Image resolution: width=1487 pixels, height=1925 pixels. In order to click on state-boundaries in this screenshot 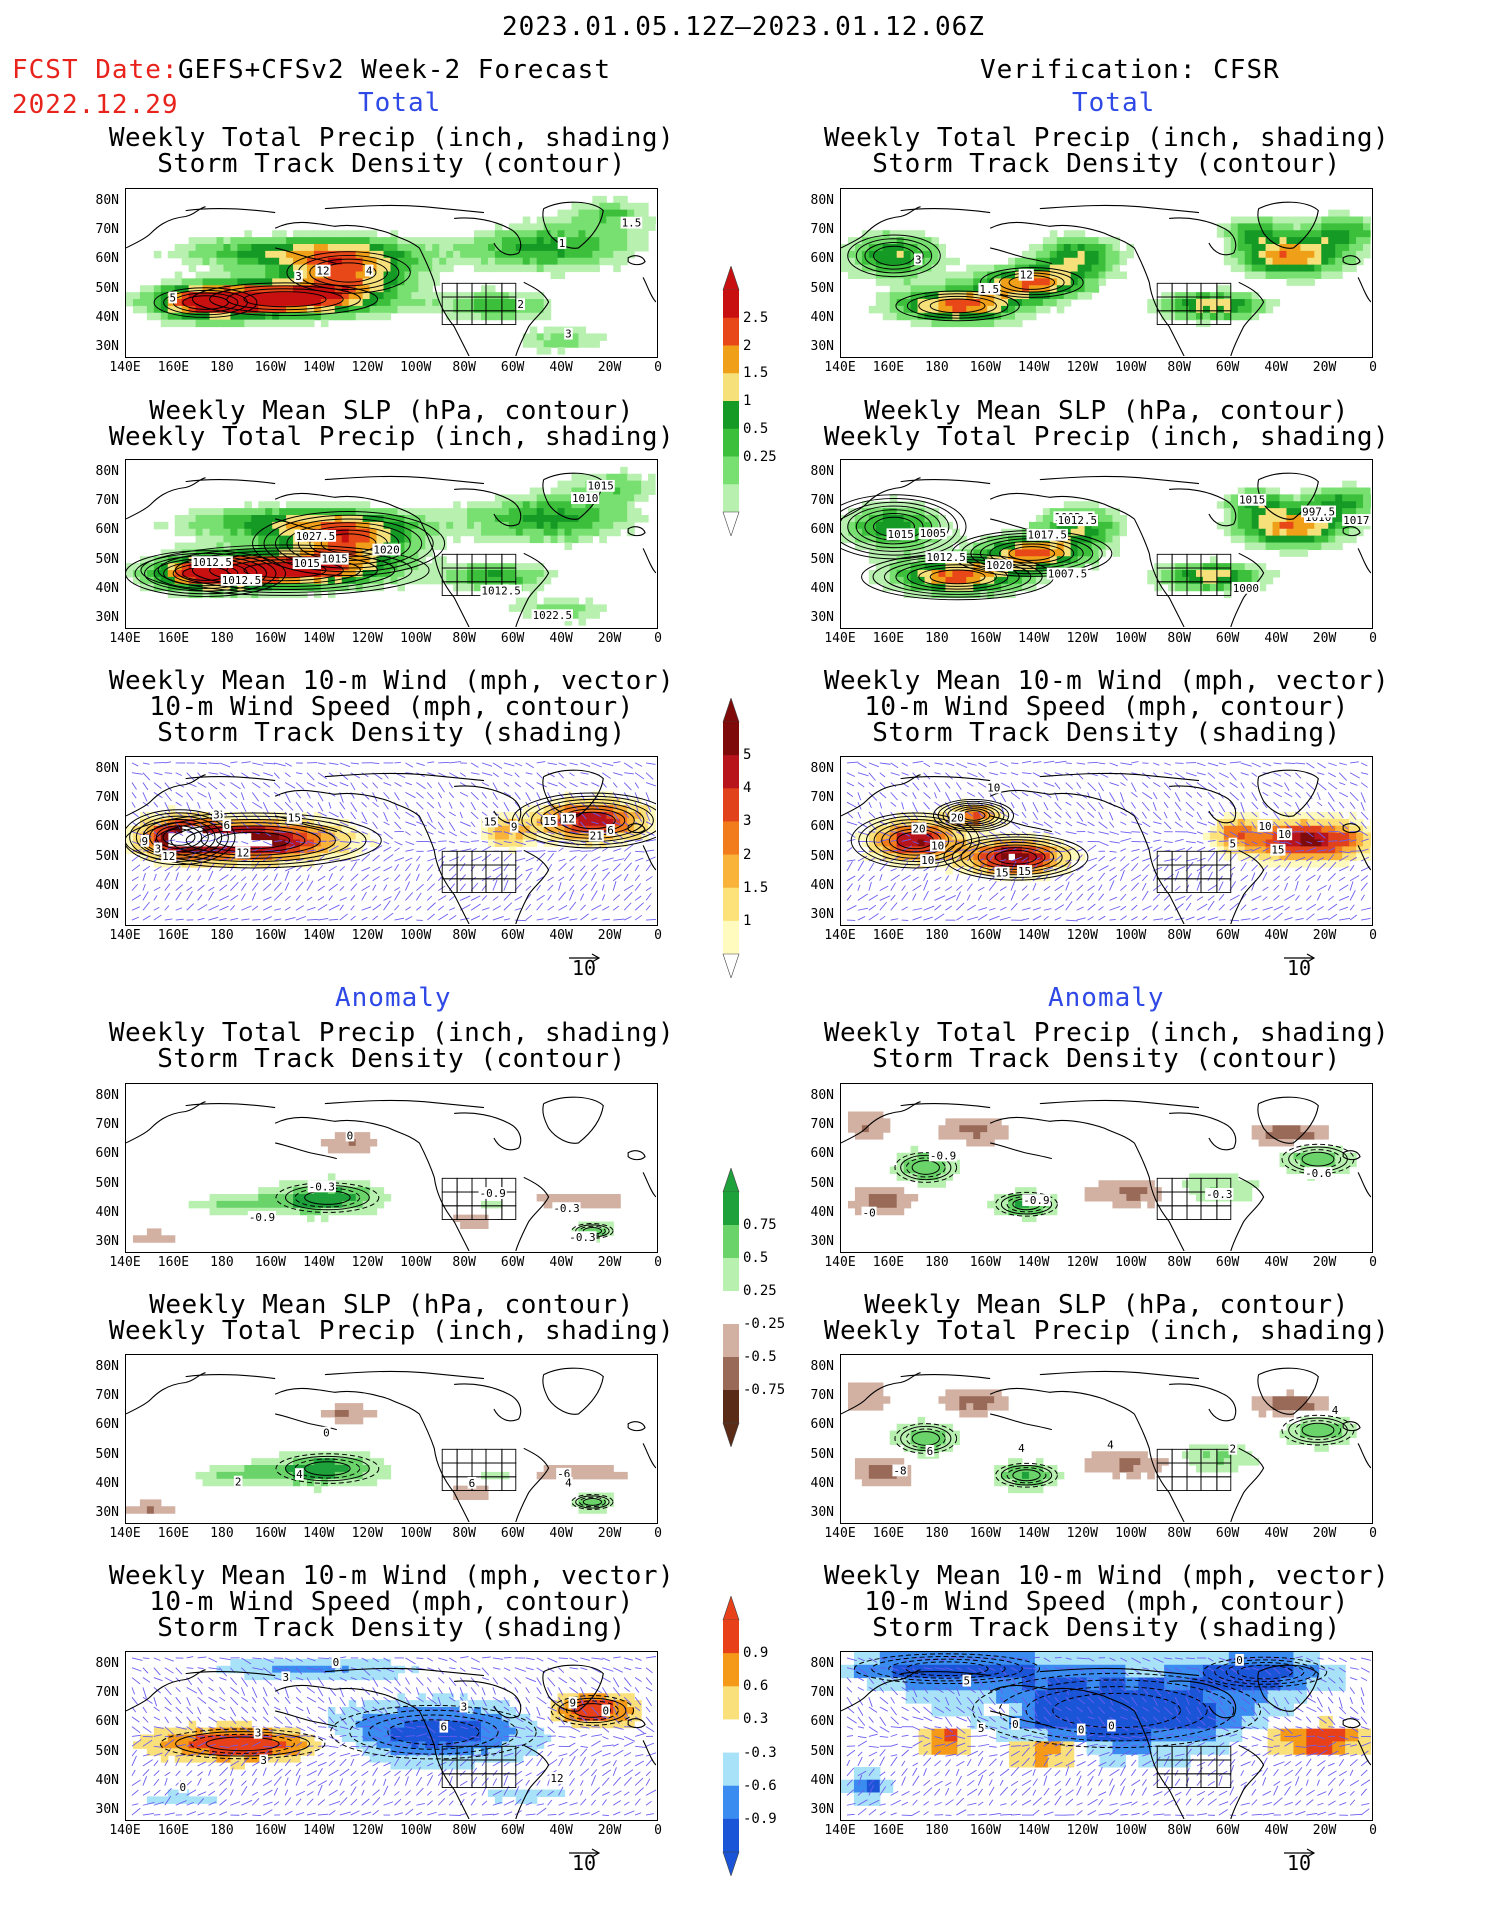, I will do `click(1194, 304)`.